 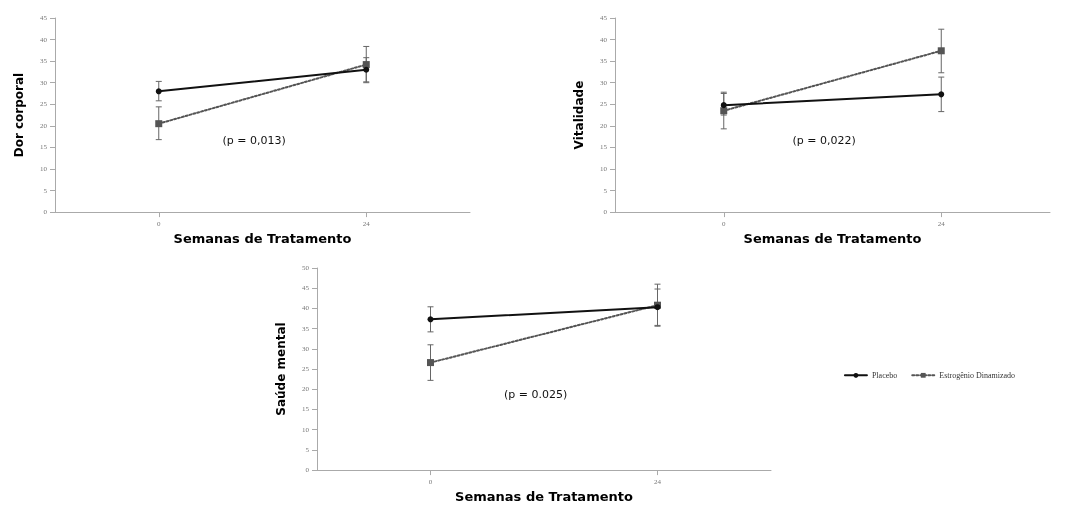 What do you see at coordinates (977, 375) in the screenshot?
I see `legend-label: Estrogênio Dinamizado` at bounding box center [977, 375].